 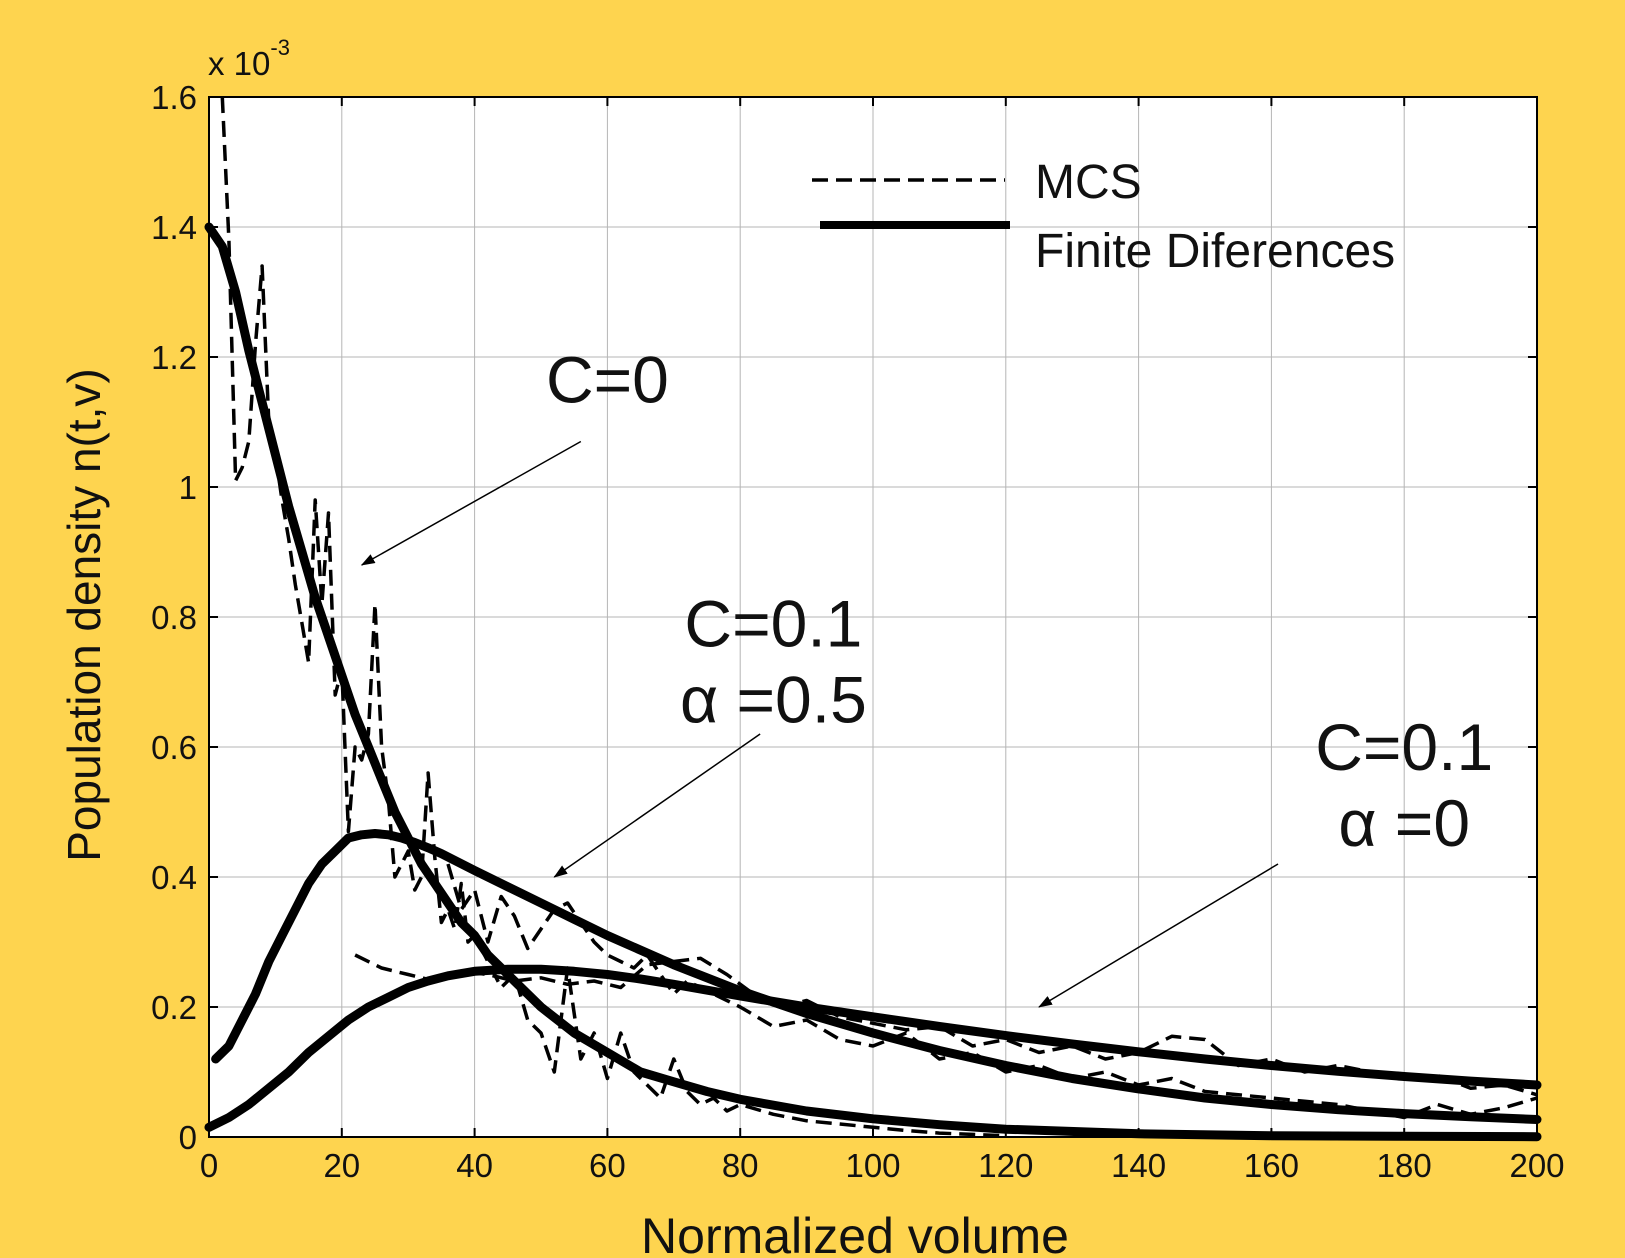 What do you see at coordinates (174, 1007) in the screenshot?
I see `y-tick-label: 0.2` at bounding box center [174, 1007].